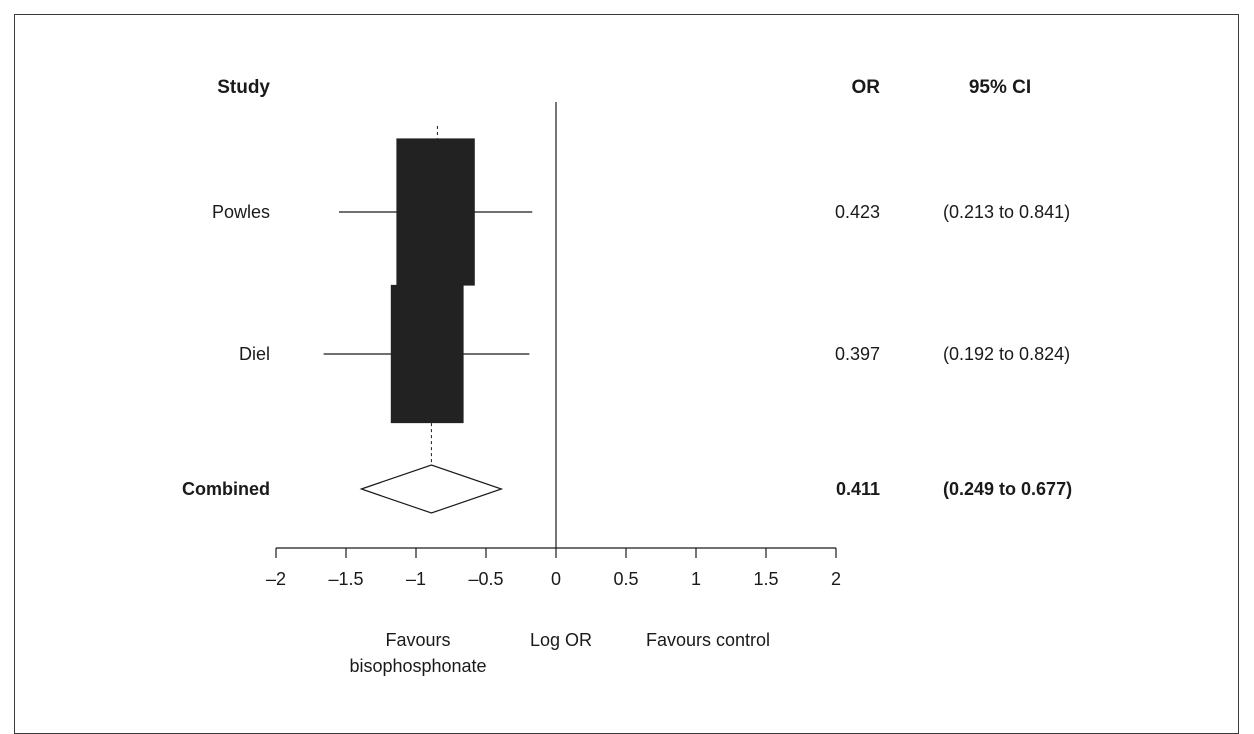 The height and width of the screenshot is (734, 1254). What do you see at coordinates (417, 640) in the screenshot?
I see `favours-left-line1: Favours` at bounding box center [417, 640].